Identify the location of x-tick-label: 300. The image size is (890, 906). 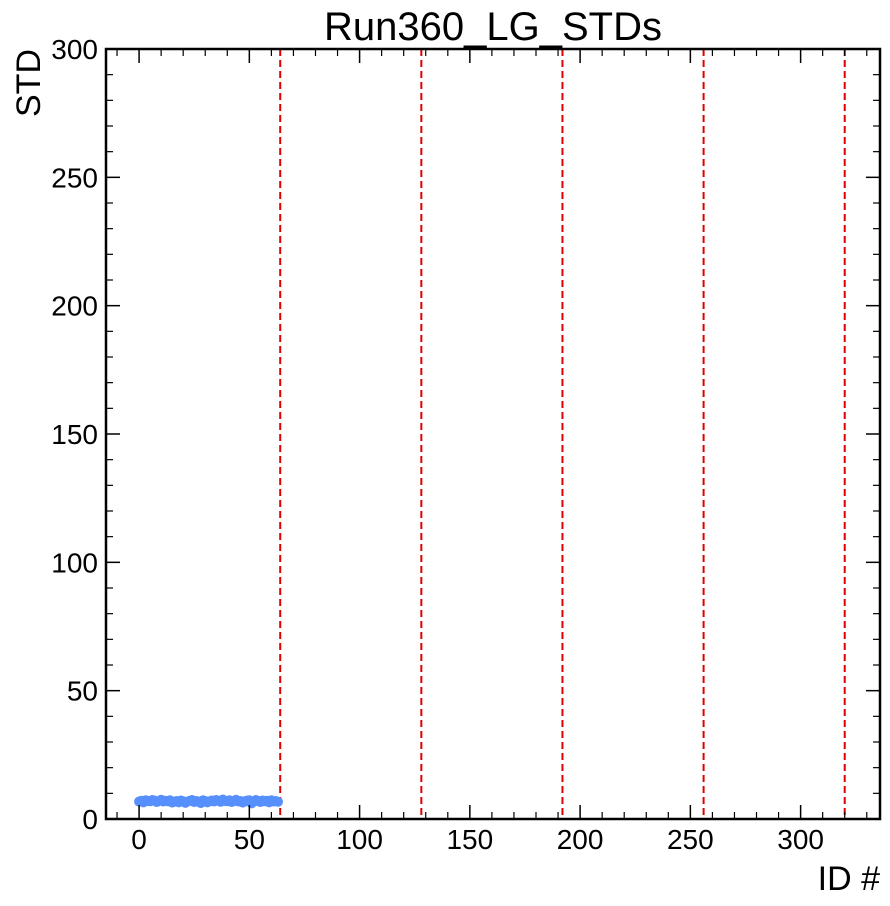
(800, 839).